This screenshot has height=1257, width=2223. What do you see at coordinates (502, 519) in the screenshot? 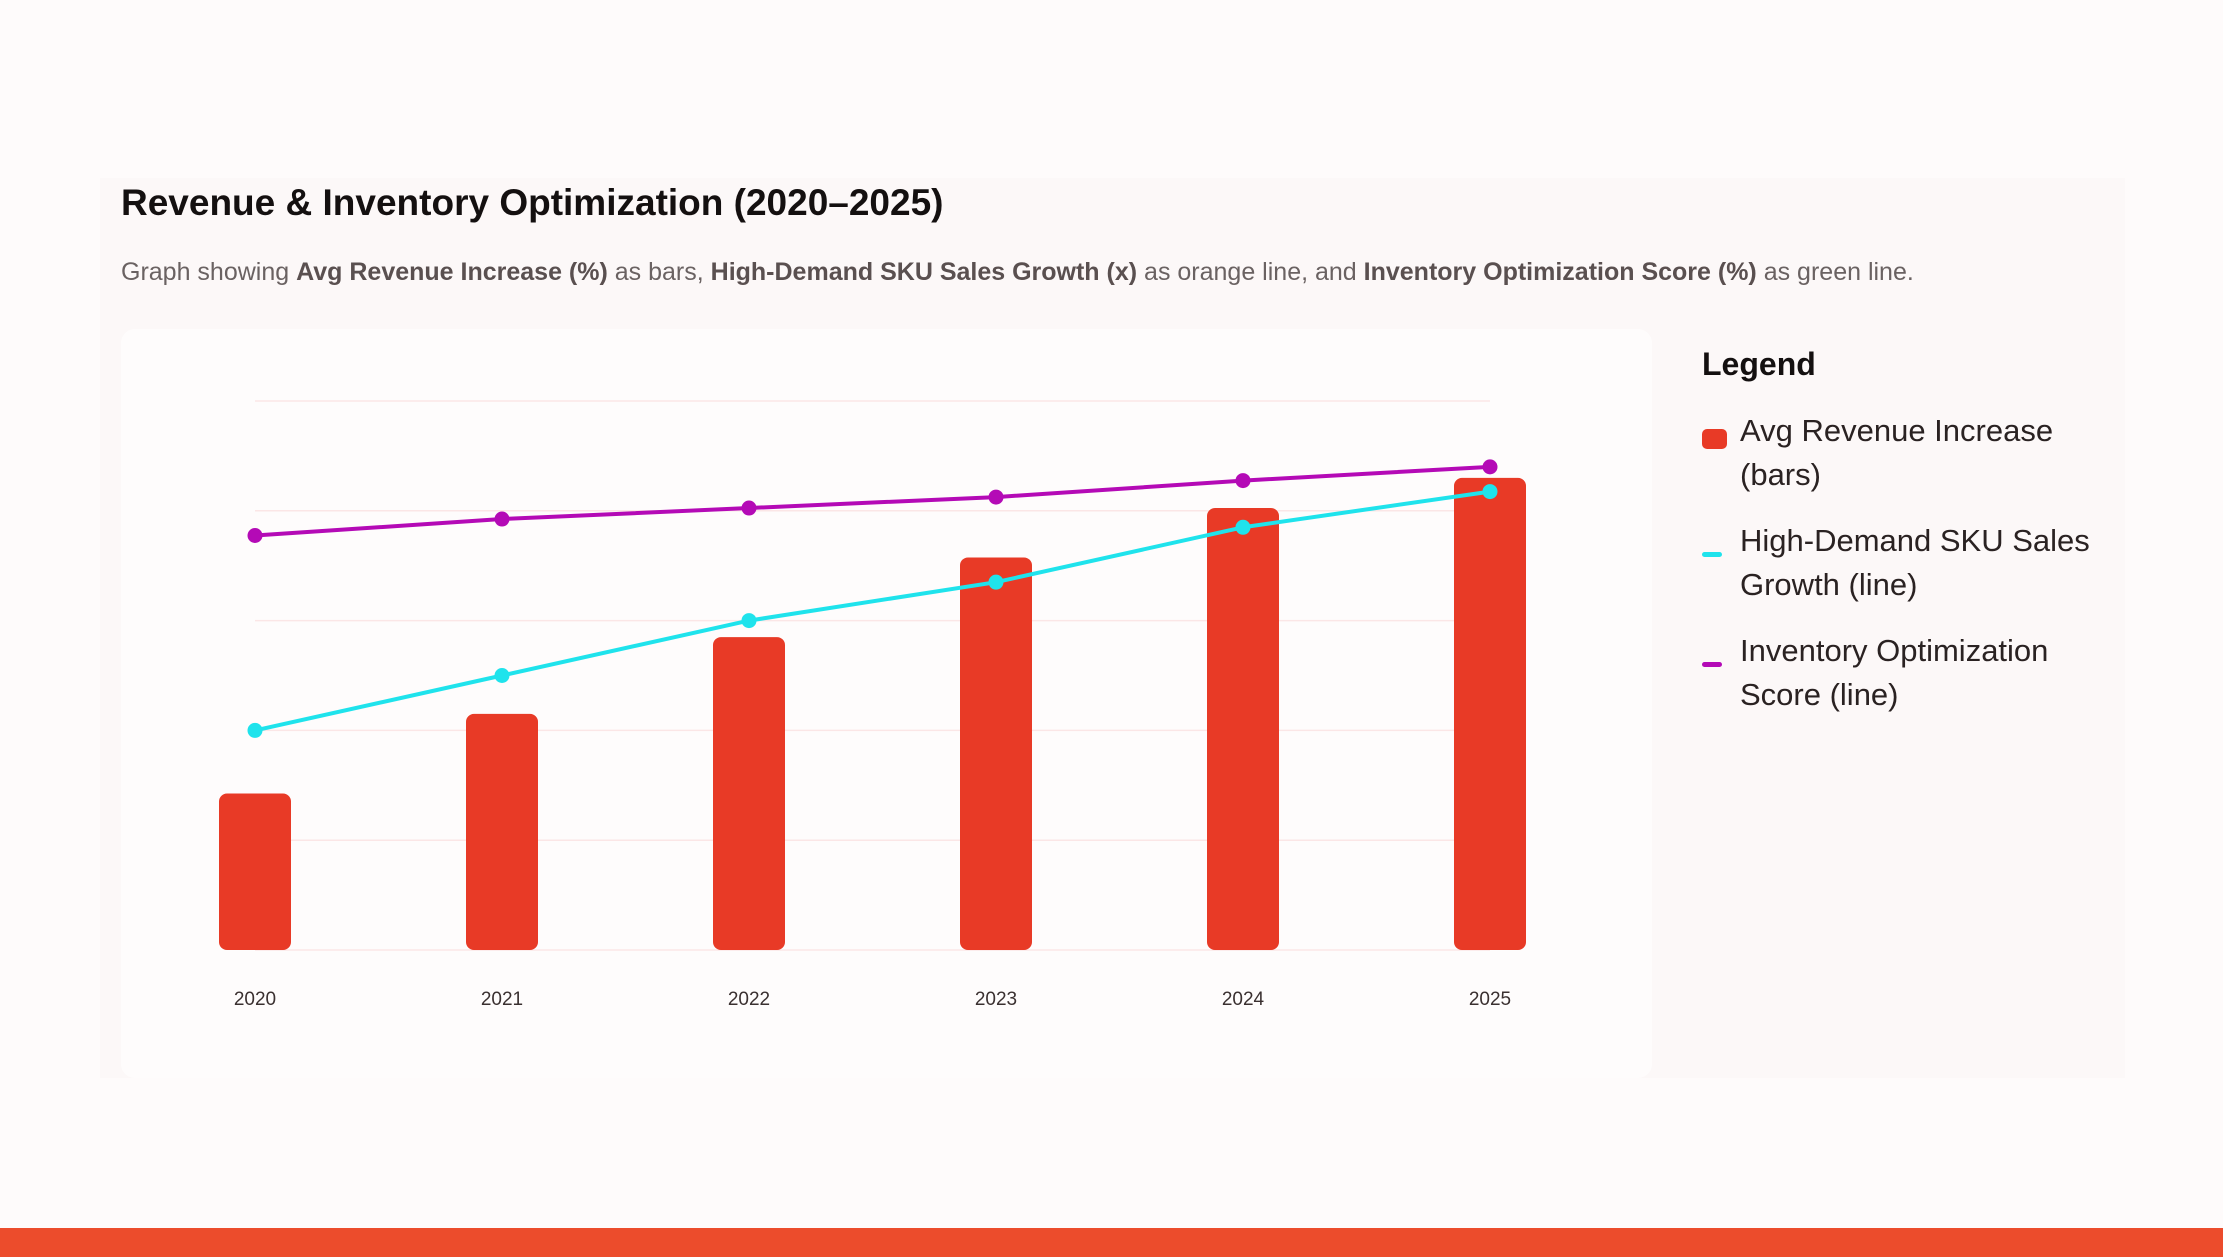
I see `inventory-score-point-2021` at bounding box center [502, 519].